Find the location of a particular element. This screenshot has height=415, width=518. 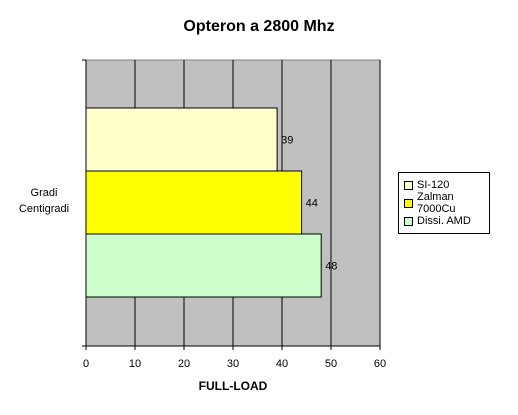

legend-item-zalman: Zalman 7000Cu is located at coordinates (446, 203).